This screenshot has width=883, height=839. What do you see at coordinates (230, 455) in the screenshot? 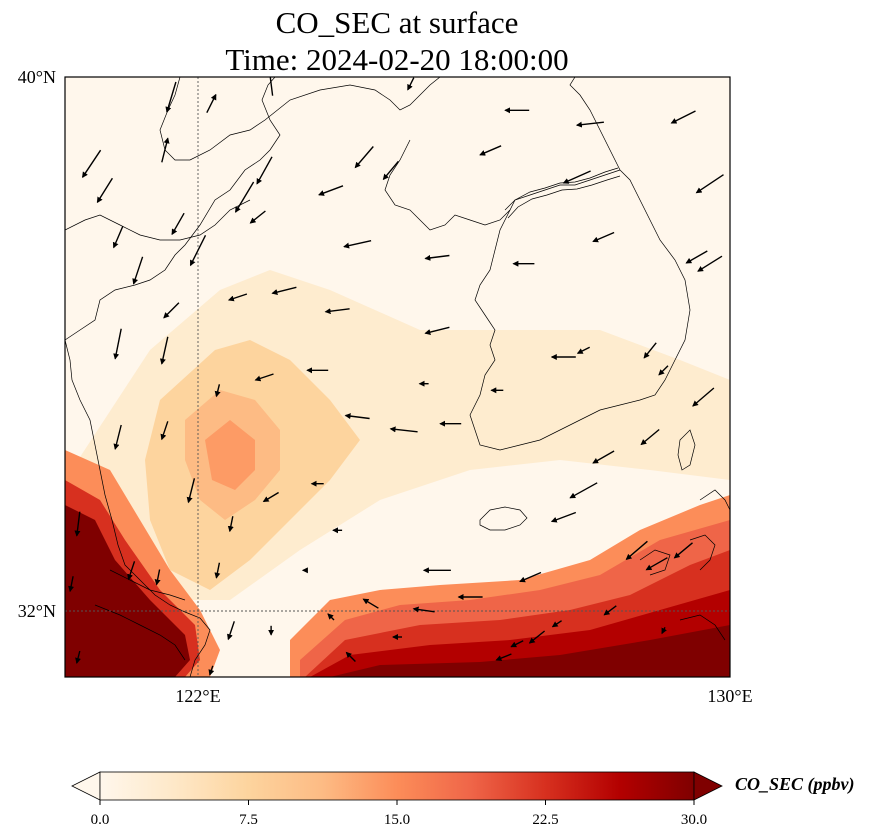
I see `field-level-midhigh` at bounding box center [230, 455].